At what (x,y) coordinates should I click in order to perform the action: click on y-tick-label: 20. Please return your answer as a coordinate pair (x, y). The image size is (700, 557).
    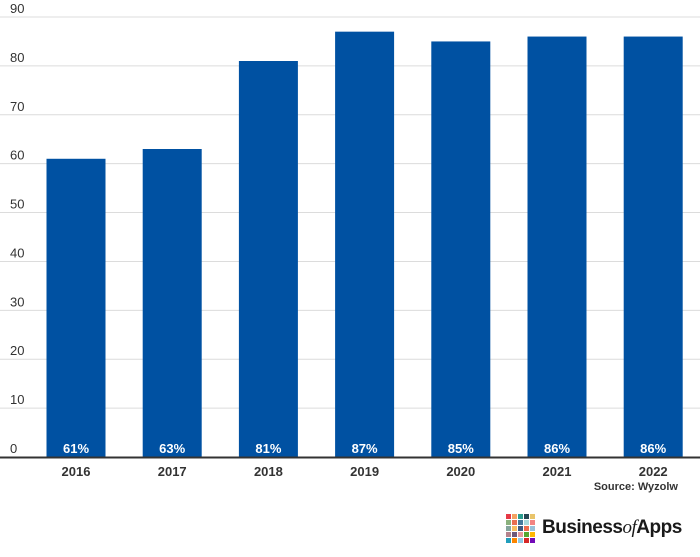
    Looking at the image, I should click on (17, 350).